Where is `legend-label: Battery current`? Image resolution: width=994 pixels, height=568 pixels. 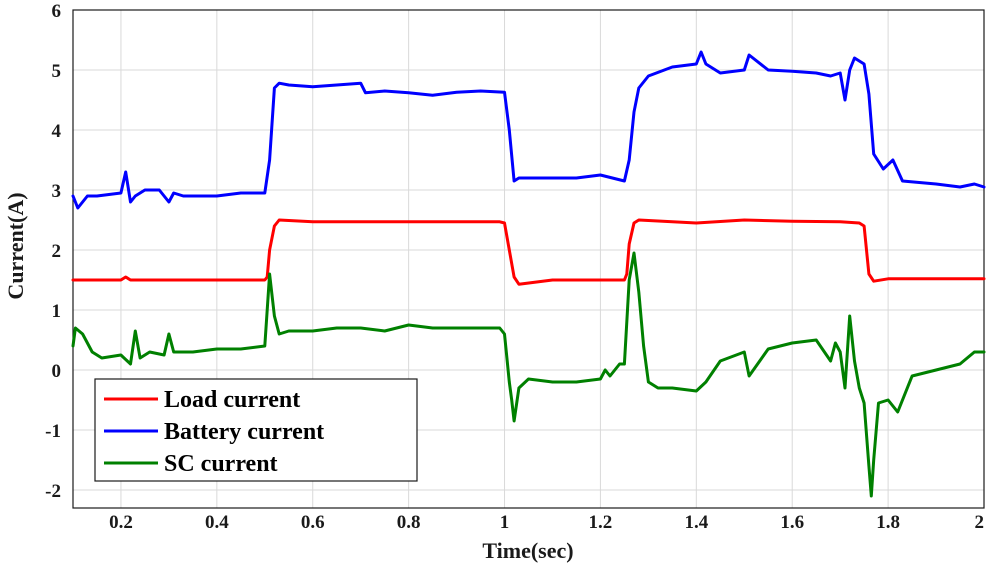
legend-label: Battery current is located at coordinates (244, 432).